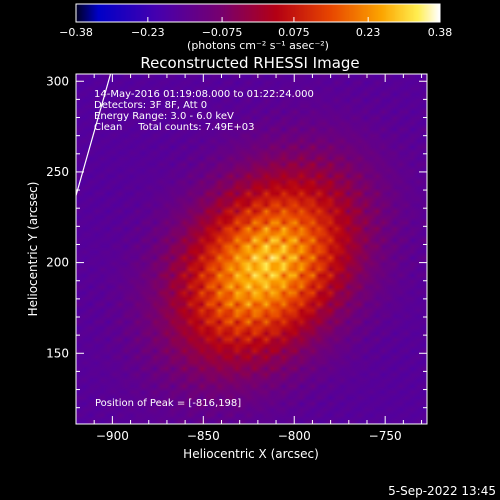  What do you see at coordinates (249, 63) in the screenshot?
I see `chart-title: Reconstructed RHESSI Image` at bounding box center [249, 63].